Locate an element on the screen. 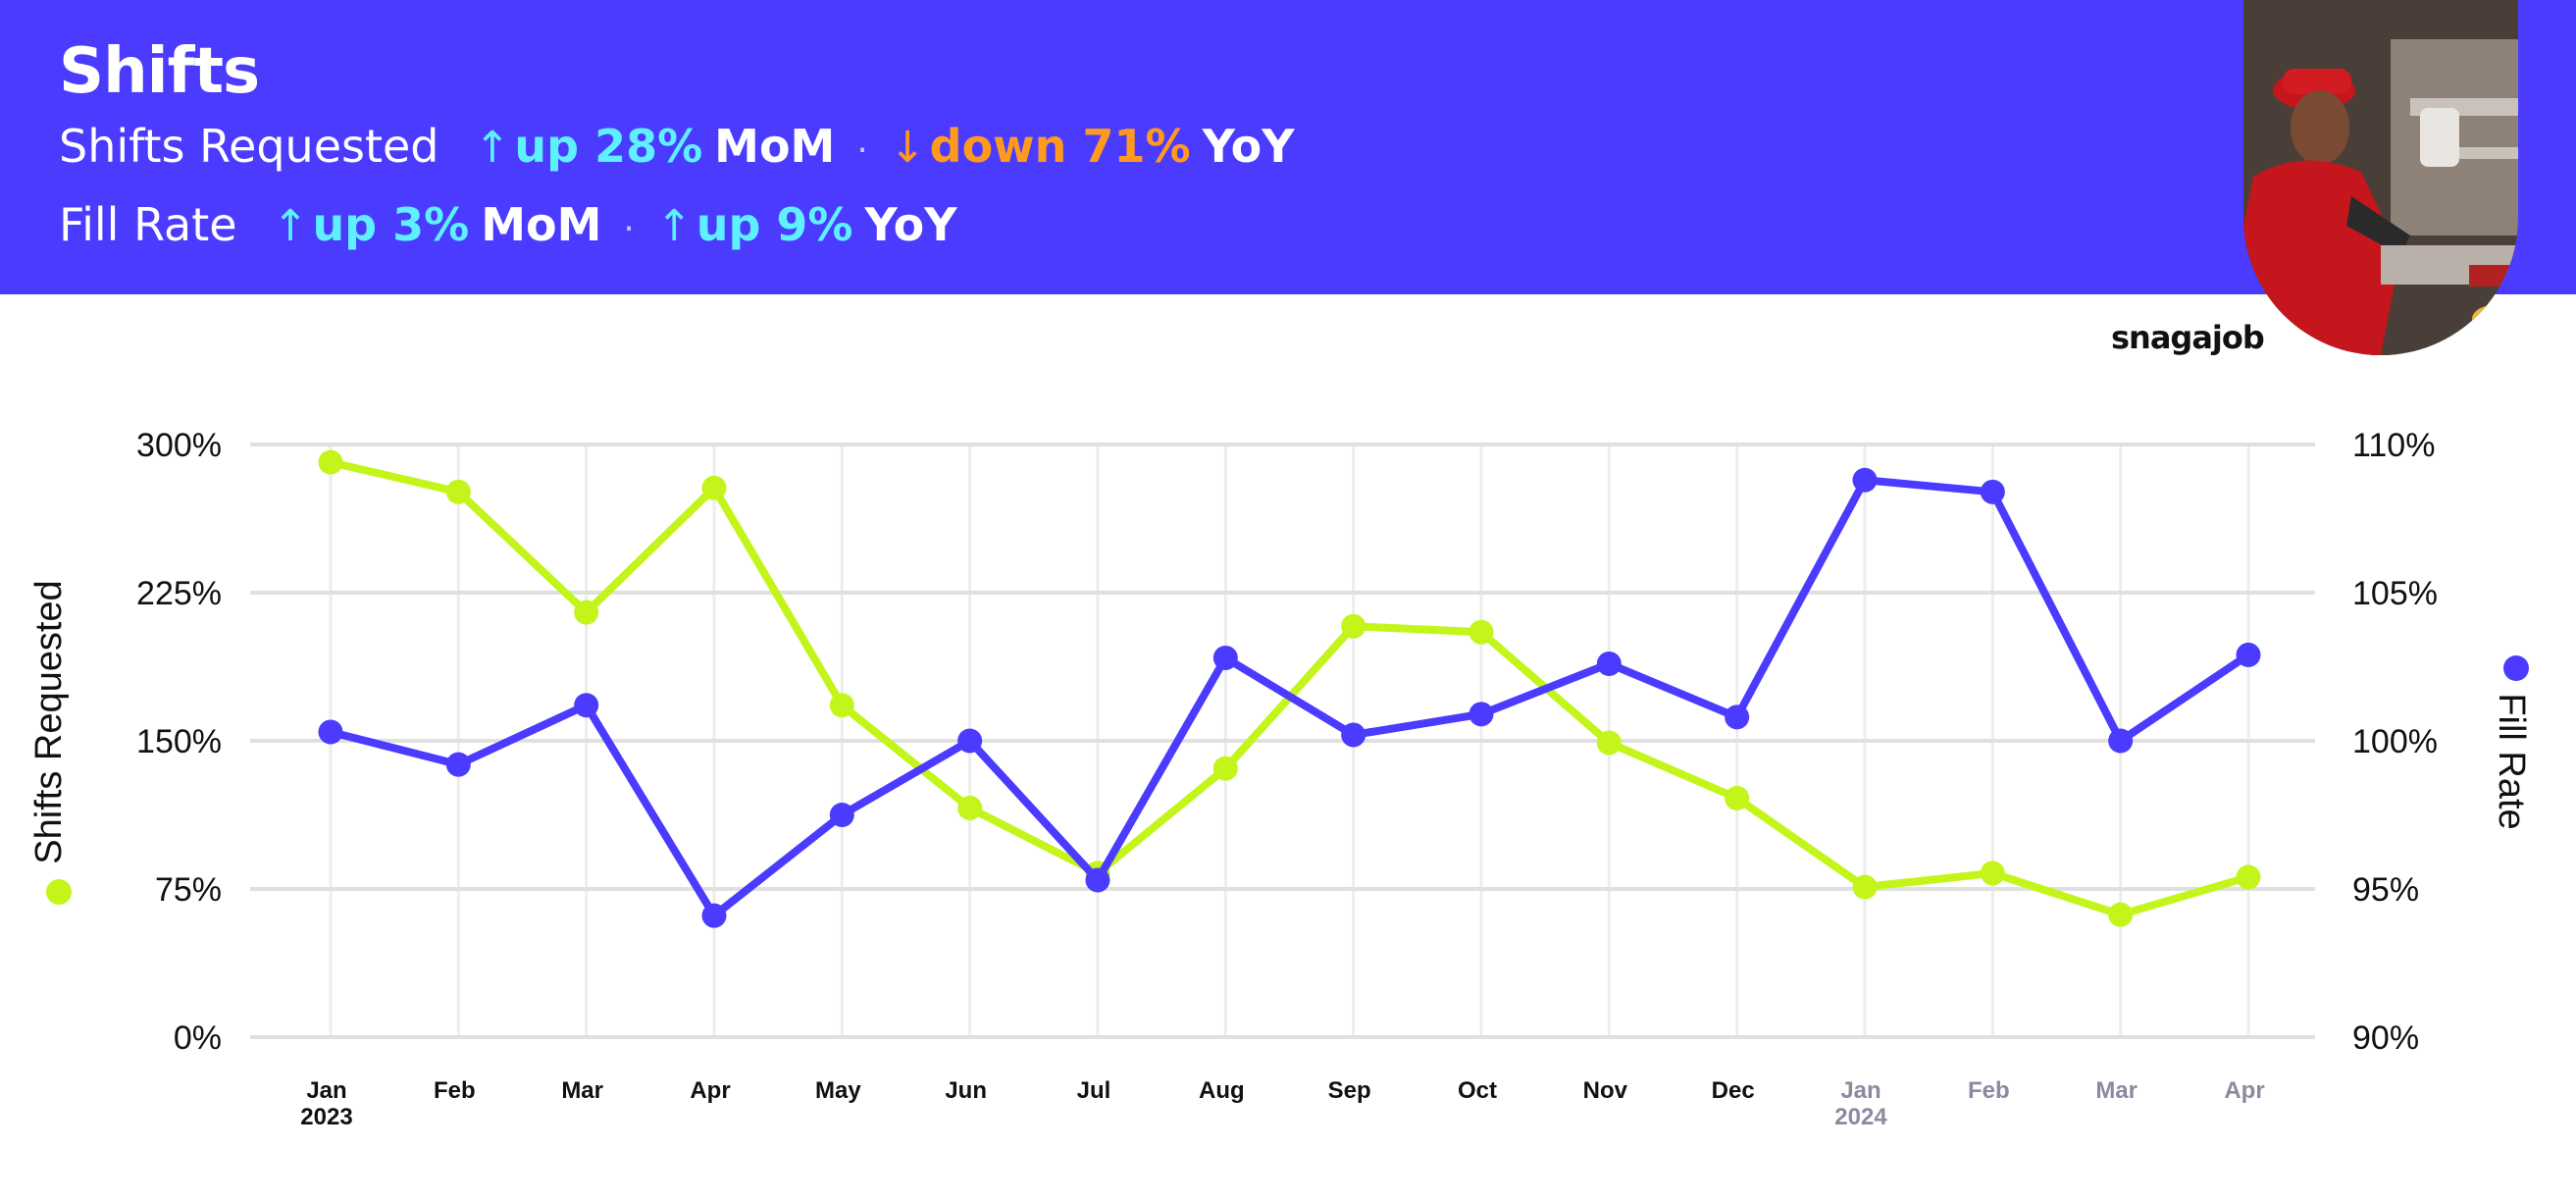 This screenshot has height=1201, width=2576. brand-logo: snagajob is located at coordinates (2188, 337).